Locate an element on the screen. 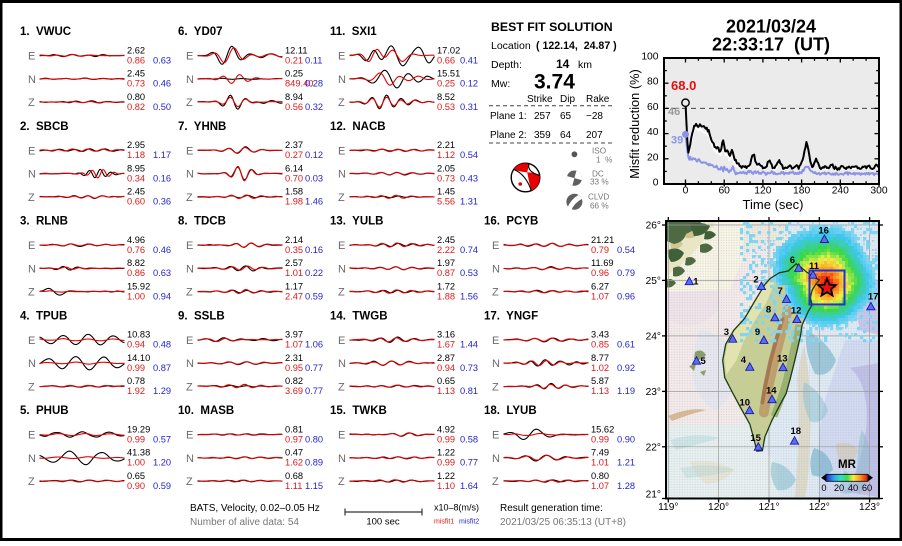 This screenshot has height=546, width=902. svg-text: 2.95 is located at coordinates (136, 145).